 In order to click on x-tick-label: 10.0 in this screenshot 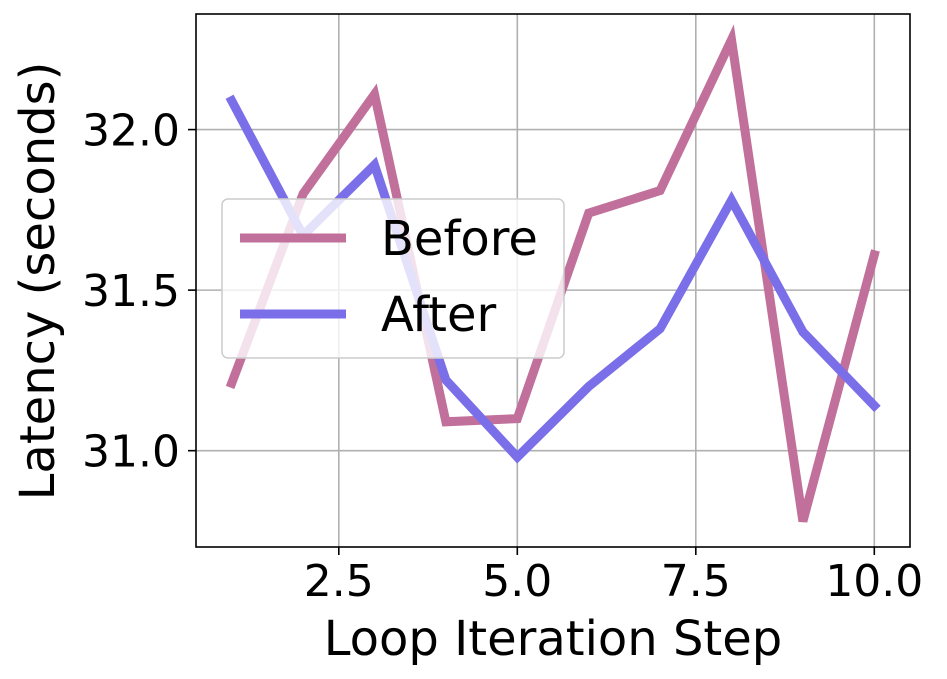, I will do `click(874, 581)`.